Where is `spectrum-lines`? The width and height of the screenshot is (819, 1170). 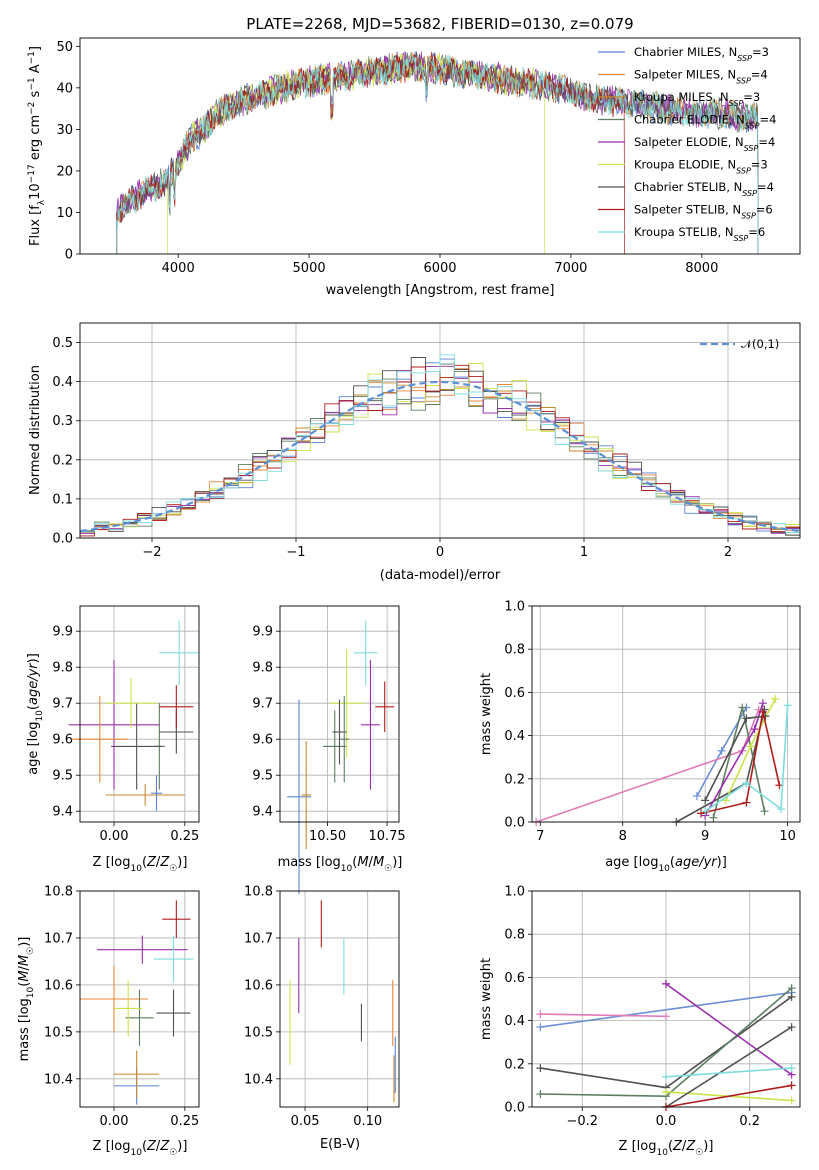
spectrum-lines is located at coordinates (437, 152).